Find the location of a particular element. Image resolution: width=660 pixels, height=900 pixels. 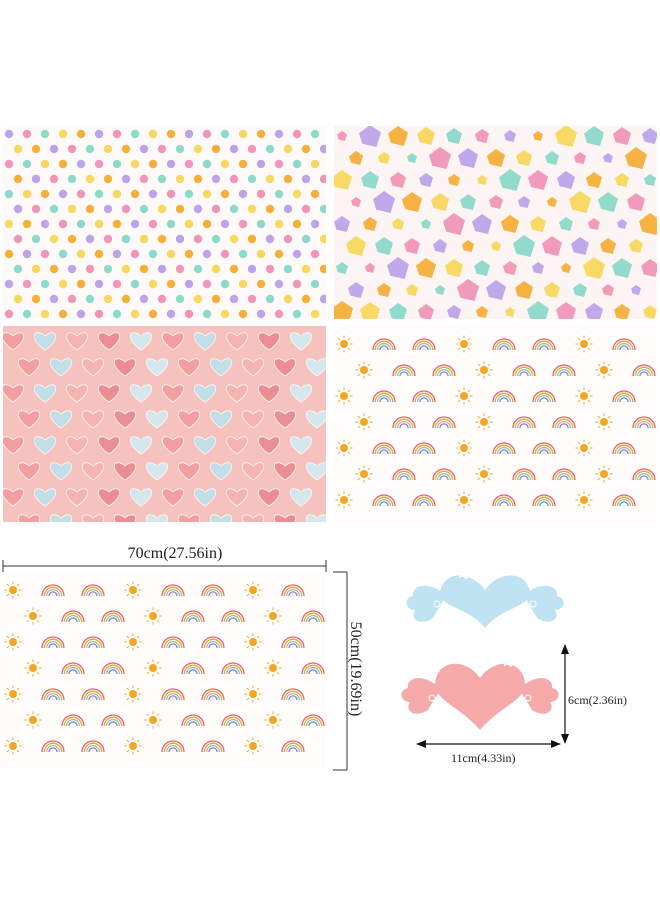

sheet-height-label: 50cm(19.69in) is located at coordinates (355, 669).